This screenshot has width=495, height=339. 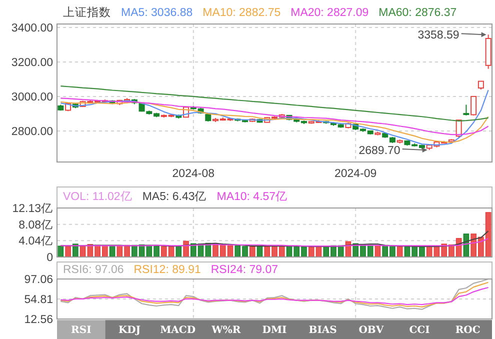 What do you see at coordinates (322, 330) in the screenshot?
I see `text: BIAS` at bounding box center [322, 330].